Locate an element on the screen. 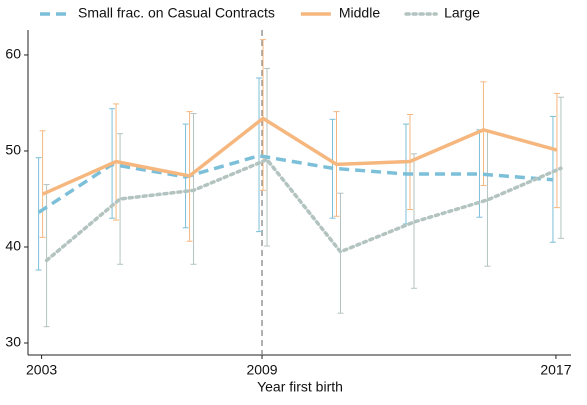 Image resolution: width=587 pixels, height=405 pixels. y-tick-label: 50 is located at coordinates (13, 150).